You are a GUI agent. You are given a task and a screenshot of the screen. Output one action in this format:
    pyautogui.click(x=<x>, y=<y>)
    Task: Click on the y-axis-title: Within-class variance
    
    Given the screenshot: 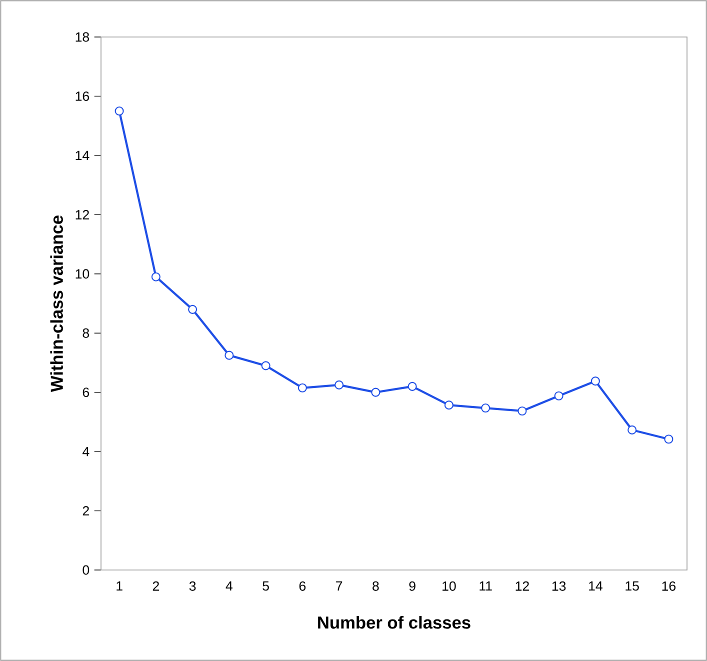 What is the action you would take?
    pyautogui.click(x=56, y=304)
    